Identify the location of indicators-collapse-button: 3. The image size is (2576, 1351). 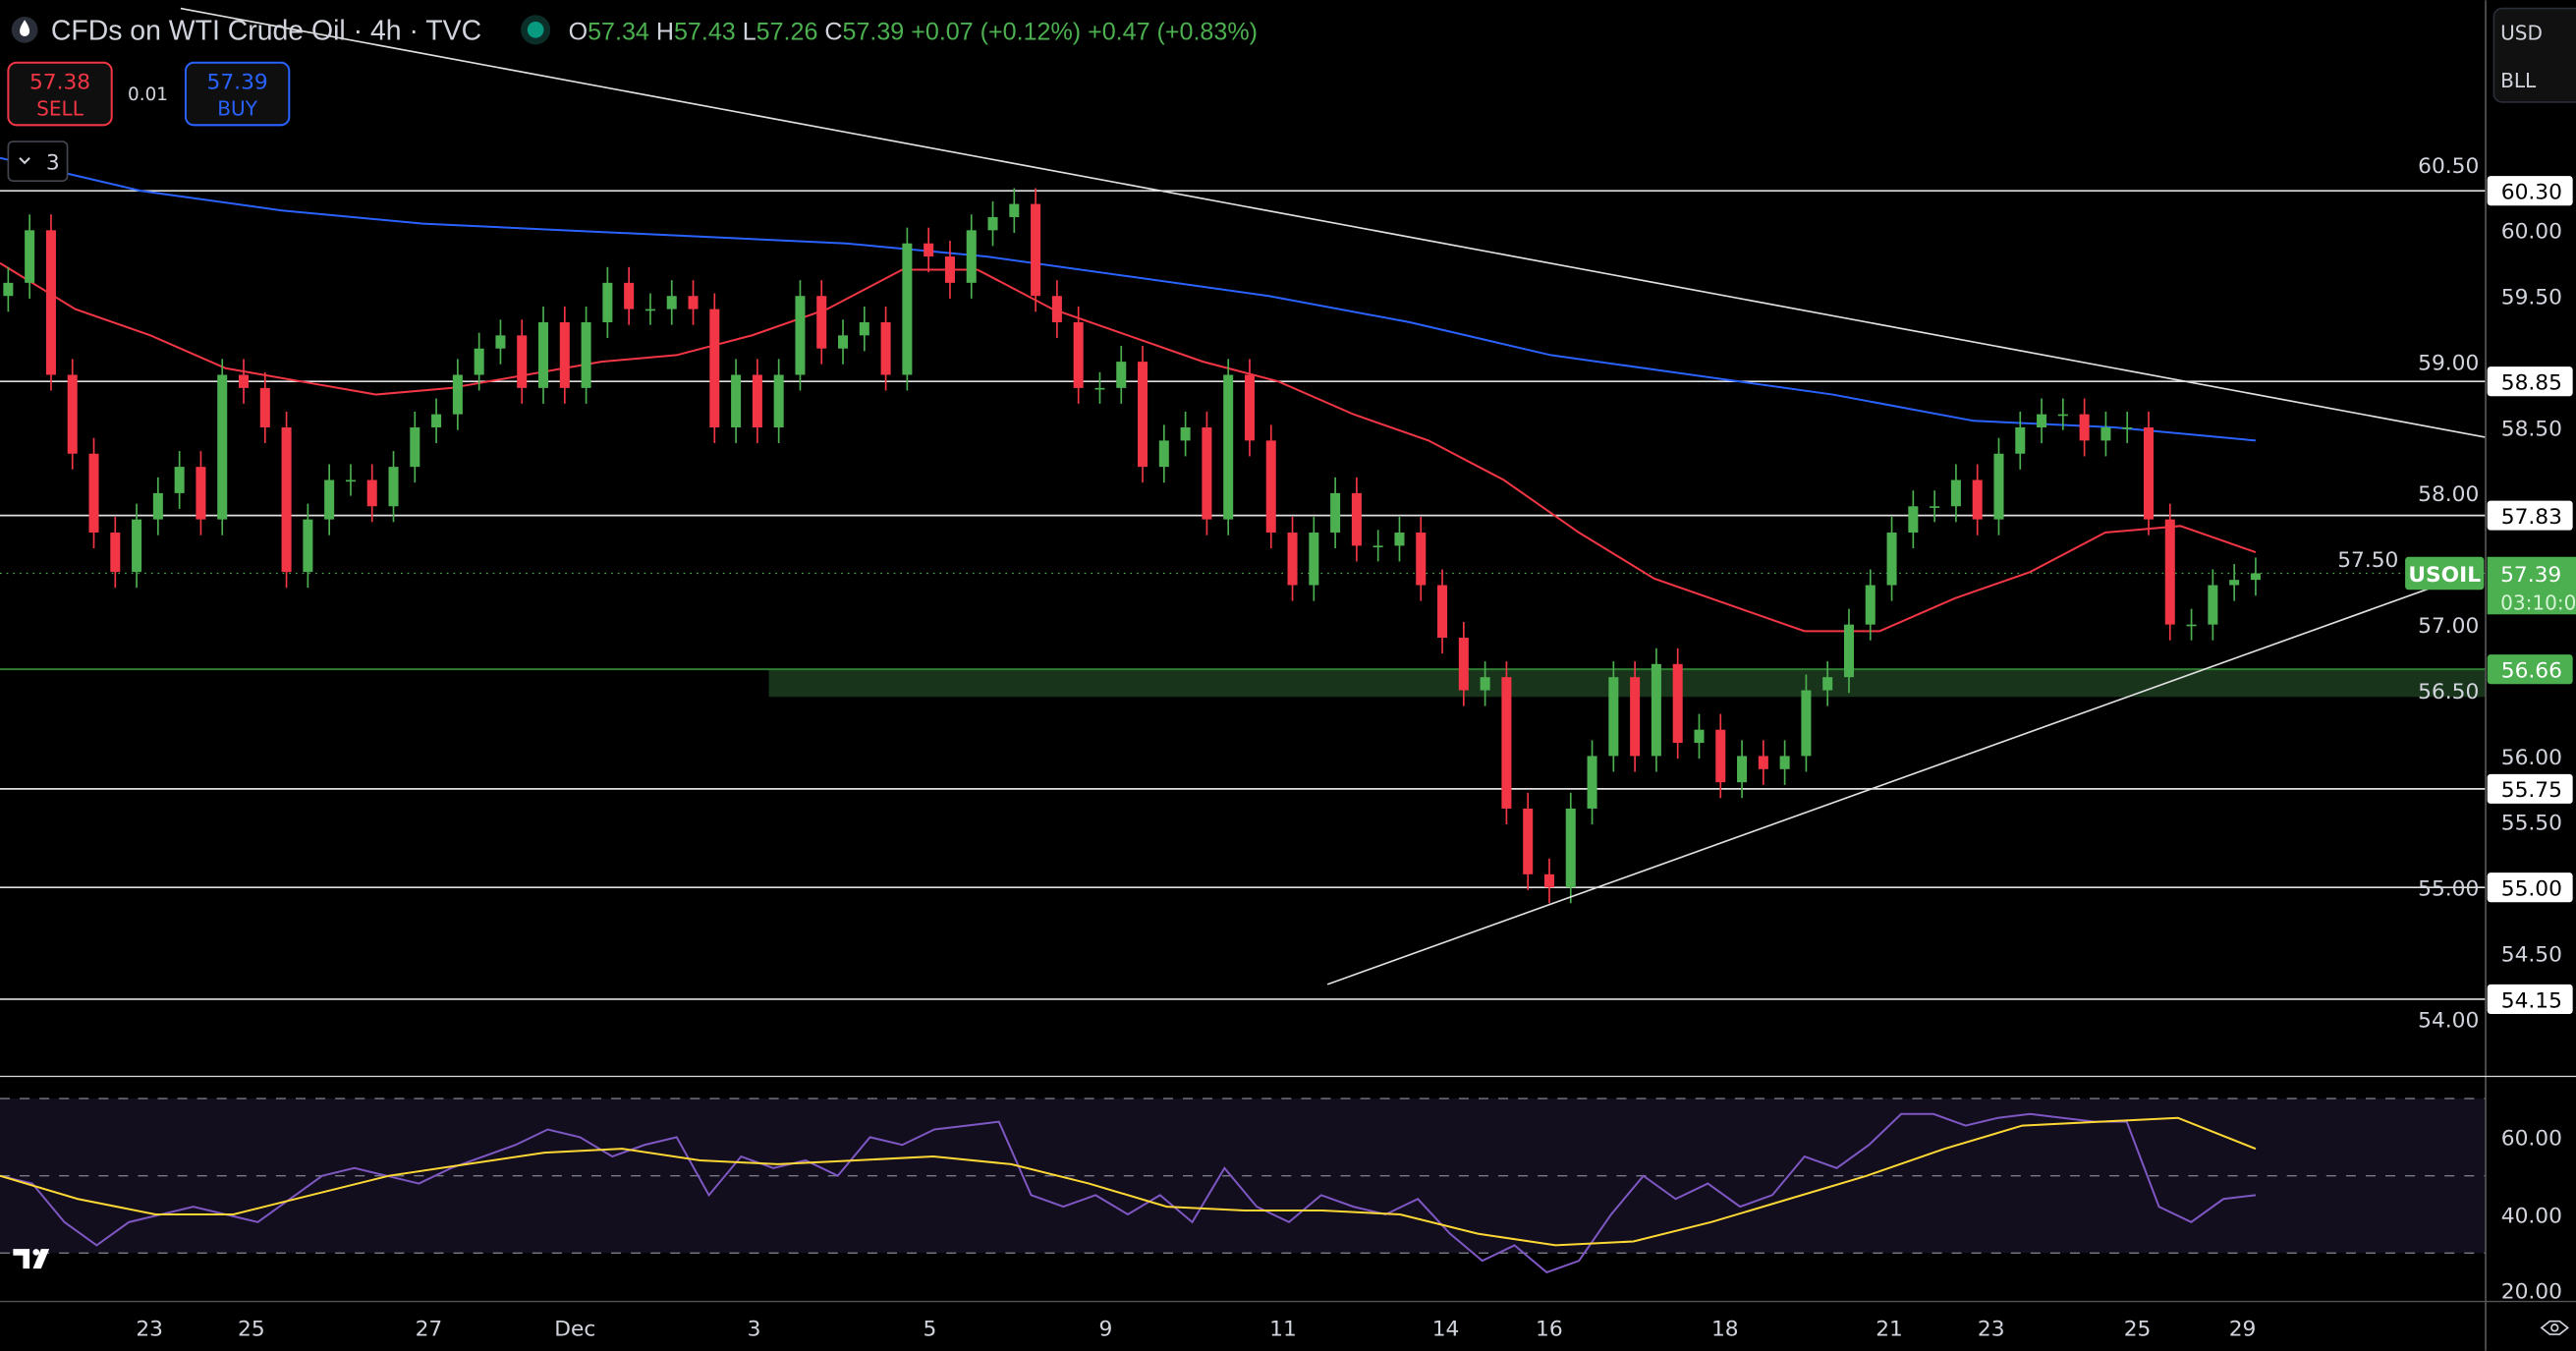
(38, 162).